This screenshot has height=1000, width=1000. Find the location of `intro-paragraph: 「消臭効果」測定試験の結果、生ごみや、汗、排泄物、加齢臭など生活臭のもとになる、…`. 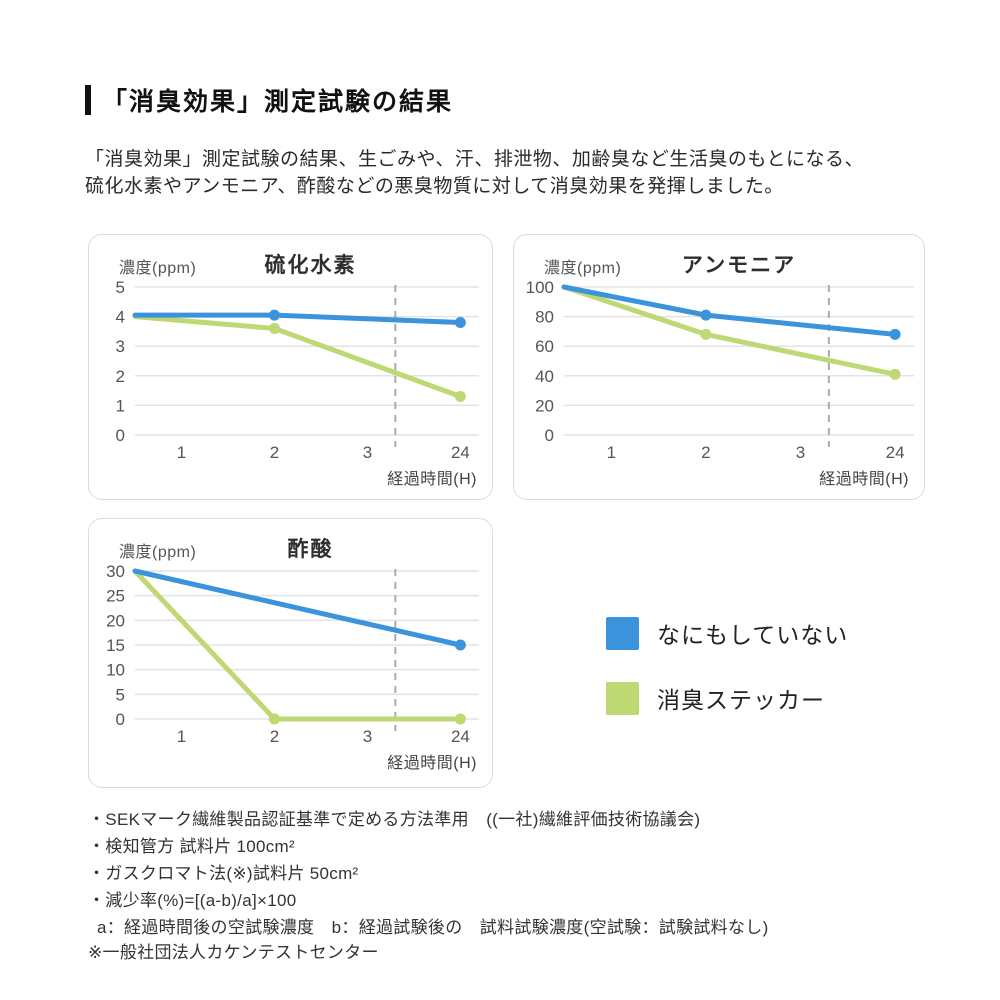

intro-paragraph: 「消臭効果」測定試験の結果、生ごみや、汗、排泄物、加齢臭など生活臭のもとになる、… is located at coordinates (474, 173).